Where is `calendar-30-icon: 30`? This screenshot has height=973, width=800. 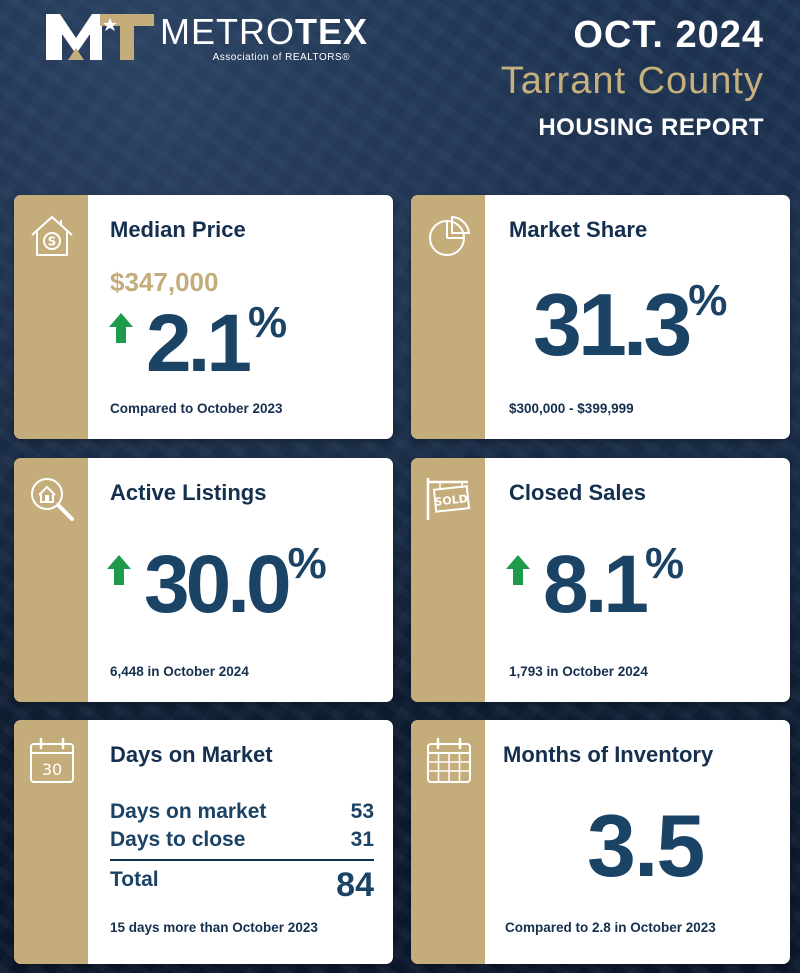
calendar-30-icon: 30 is located at coordinates (52, 760).